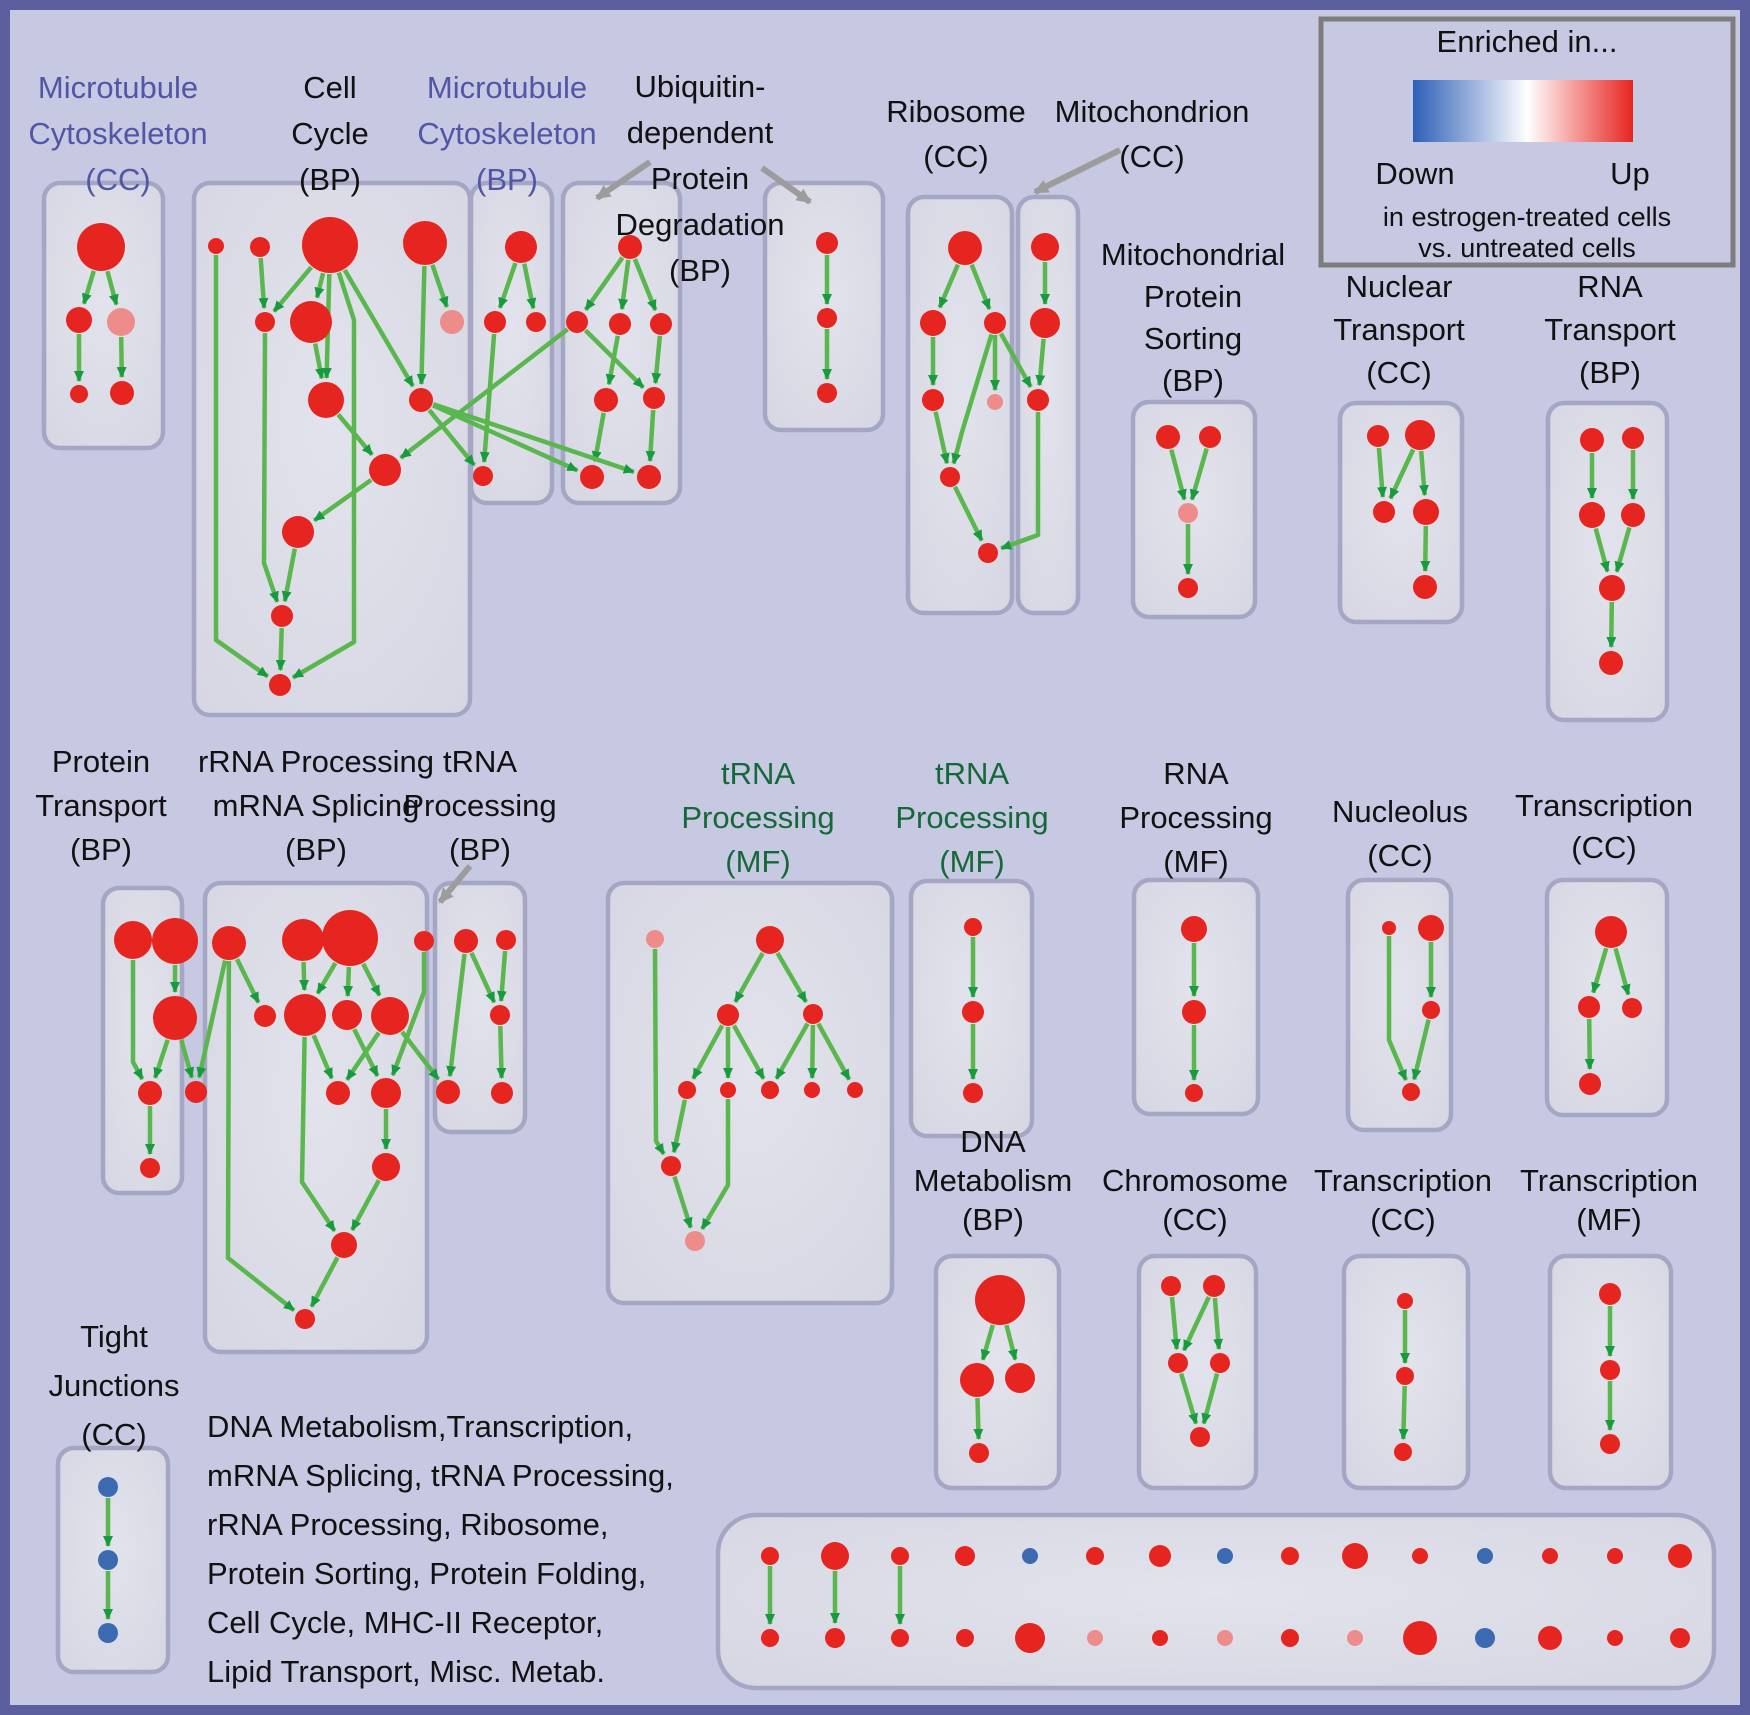  Describe the element at coordinates (483, 476) in the screenshot. I see `node-m4` at that location.